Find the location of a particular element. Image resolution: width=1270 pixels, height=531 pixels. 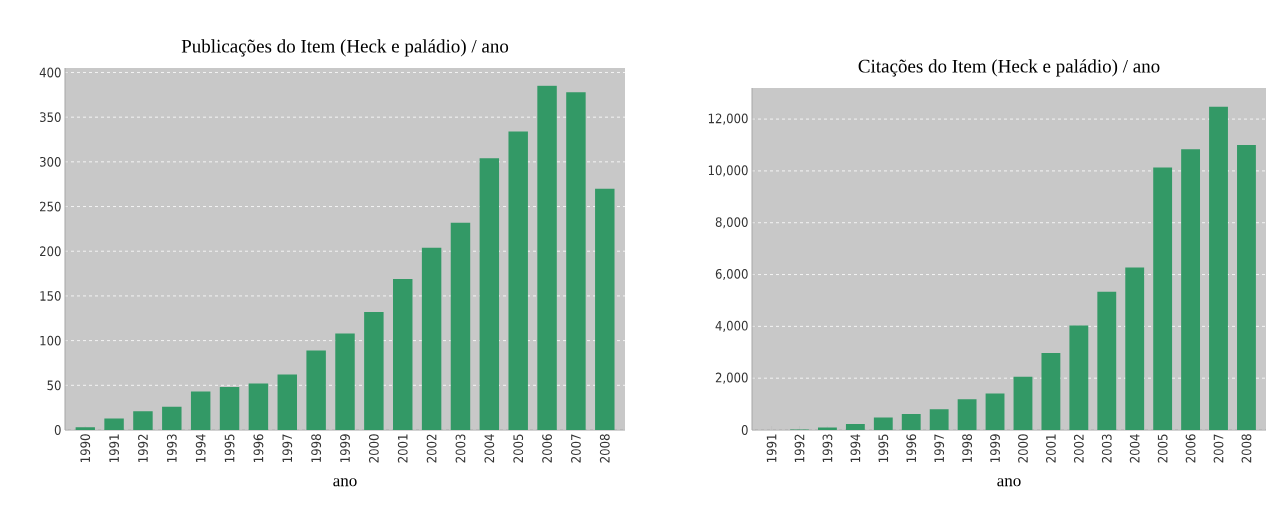

y-tick-label: 200 is located at coordinates (50, 251).